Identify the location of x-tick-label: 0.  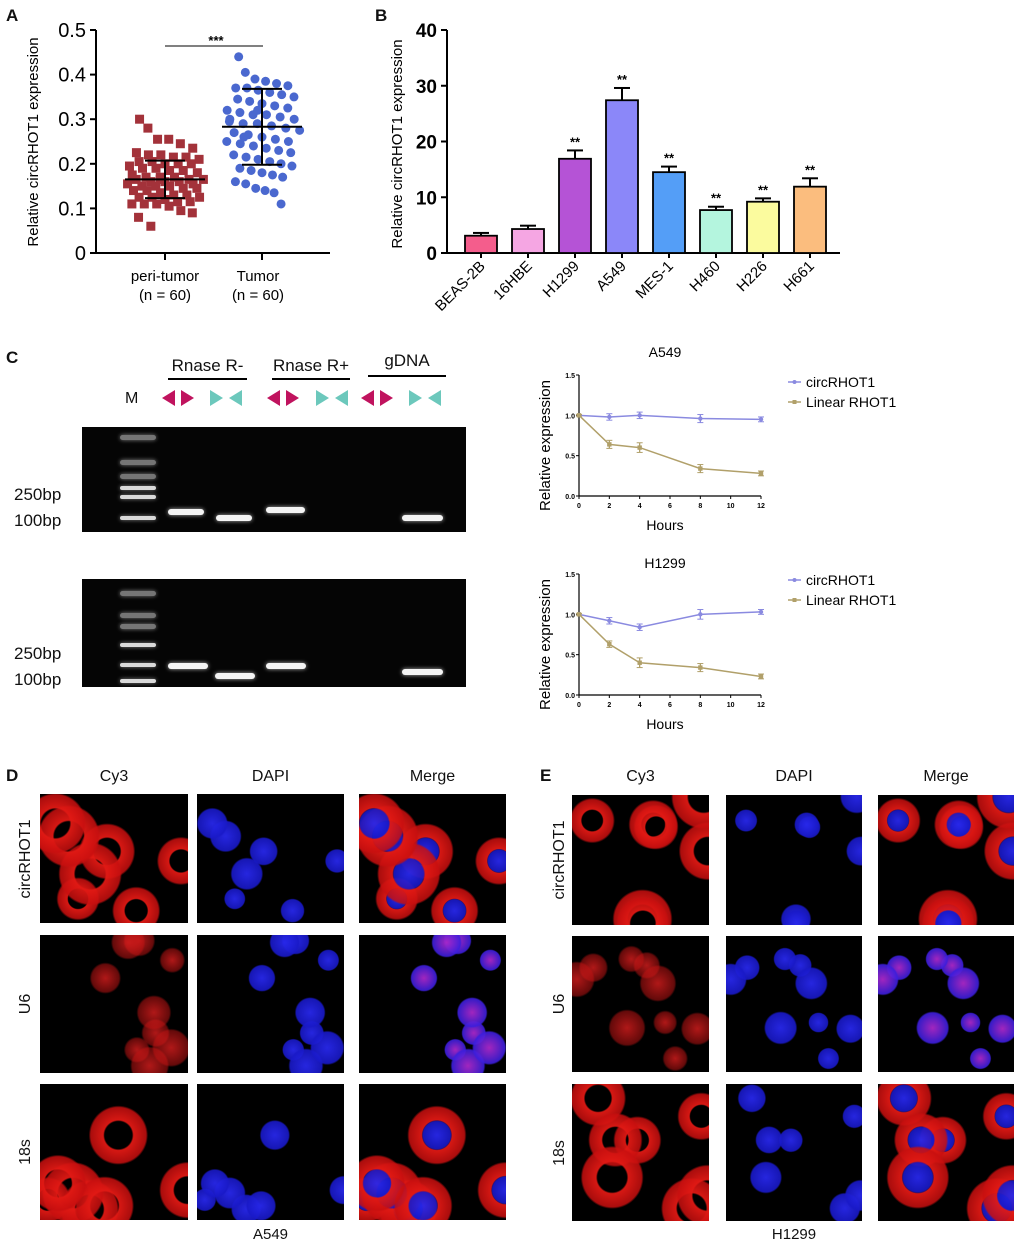
(579, 506).